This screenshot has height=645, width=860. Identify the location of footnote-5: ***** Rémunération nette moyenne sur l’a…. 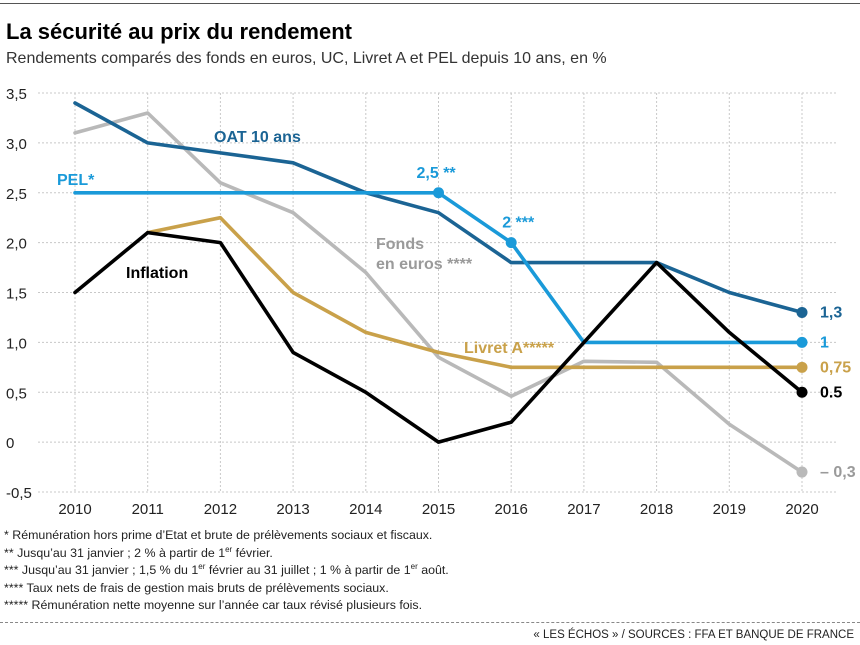
(213, 605).